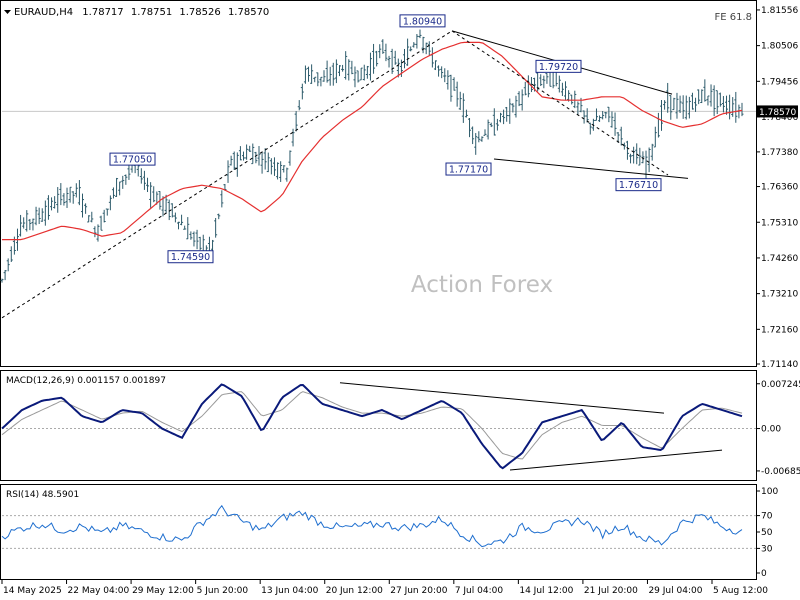 Image resolution: width=800 pixels, height=600 pixels. I want to click on macd-tick-label: -0.006856, so click(780, 472).